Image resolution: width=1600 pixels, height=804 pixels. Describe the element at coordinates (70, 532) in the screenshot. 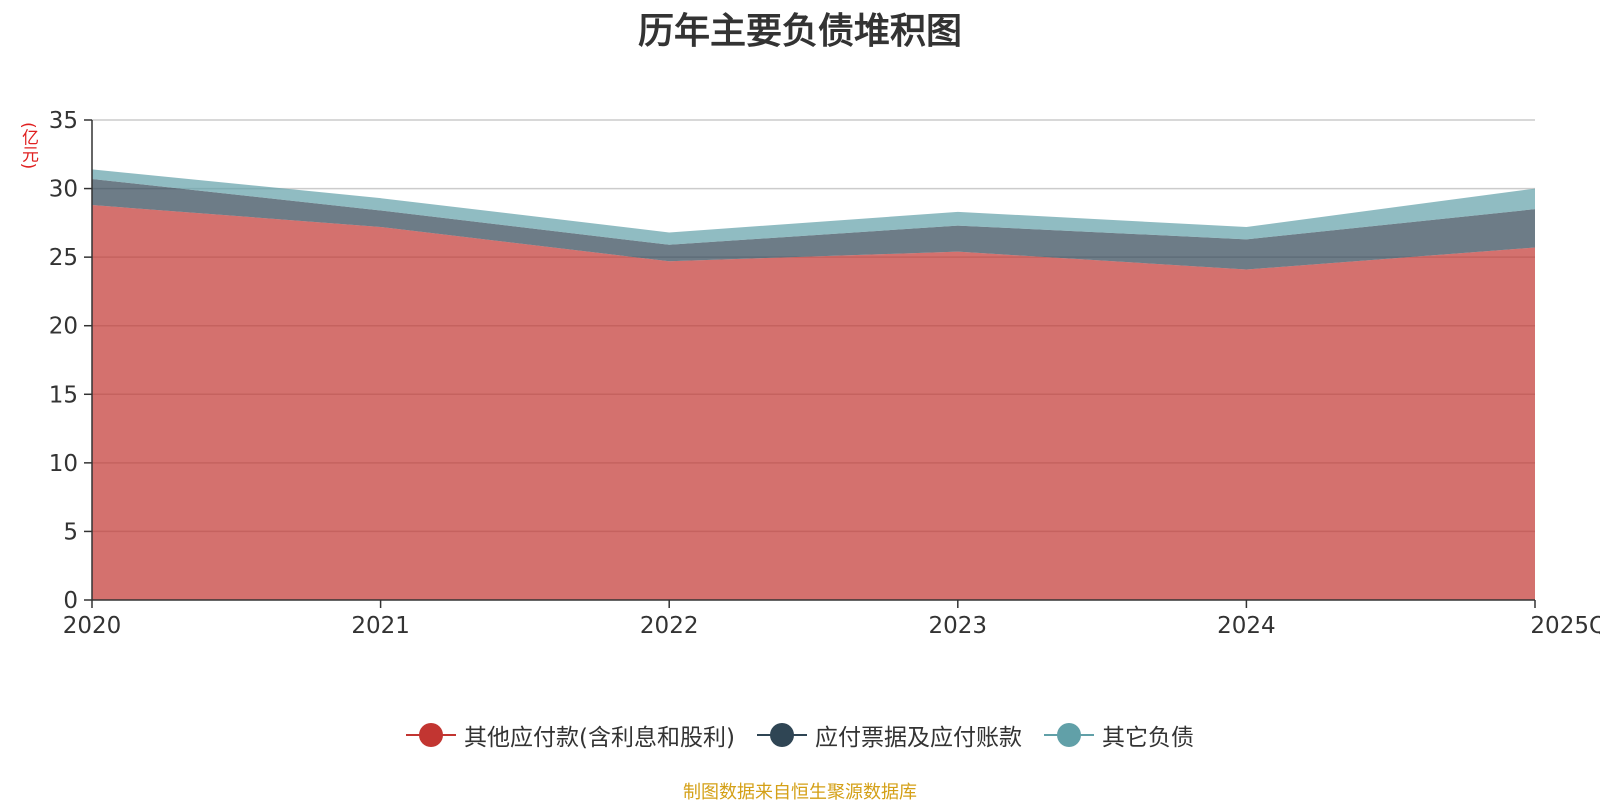

I see `y-tick-label: 5` at that location.